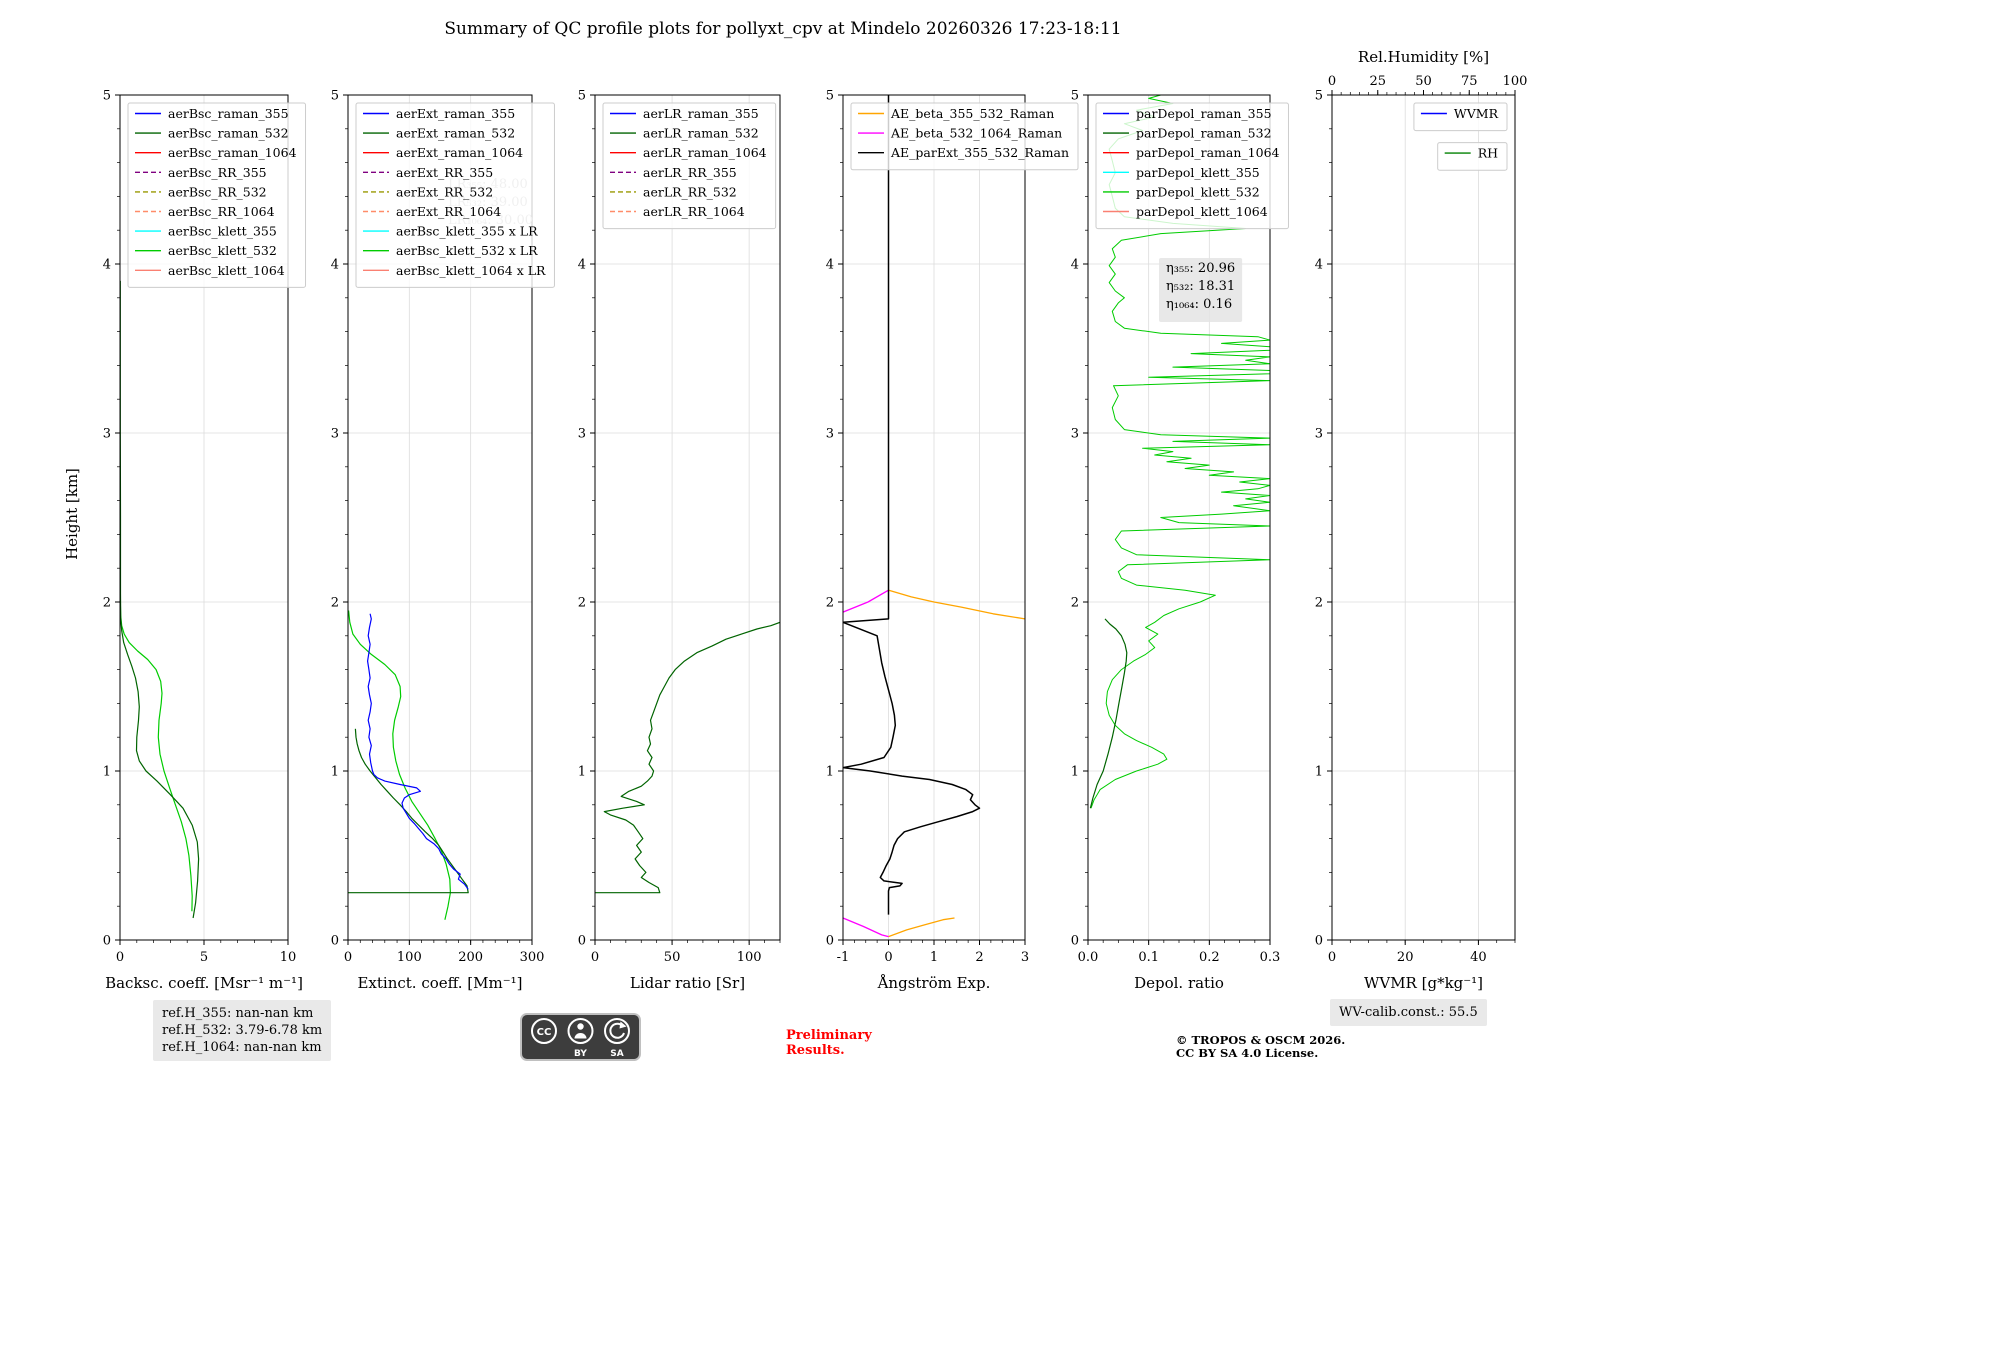  What do you see at coordinates (439, 983) in the screenshot?
I see `xlabel-extinction: Extinct. coeff. [Mm⁻¹]` at bounding box center [439, 983].